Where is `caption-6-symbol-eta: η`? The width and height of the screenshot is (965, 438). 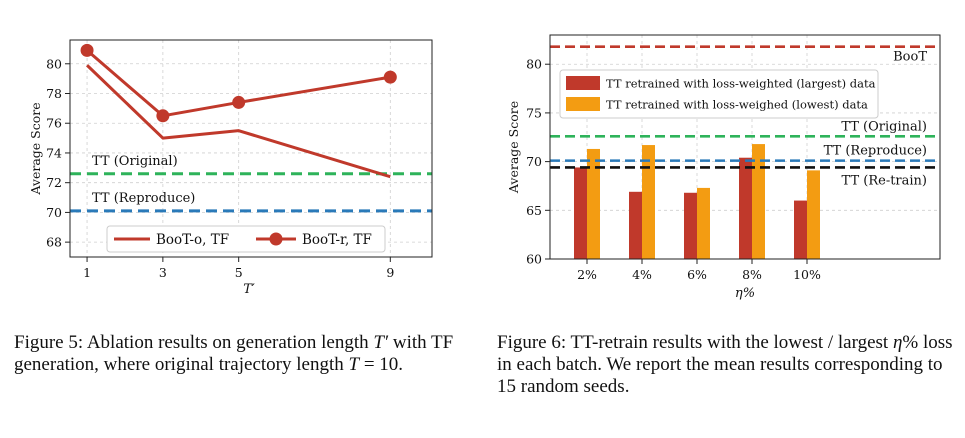
caption-6-symbol-eta: η is located at coordinates (897, 342).